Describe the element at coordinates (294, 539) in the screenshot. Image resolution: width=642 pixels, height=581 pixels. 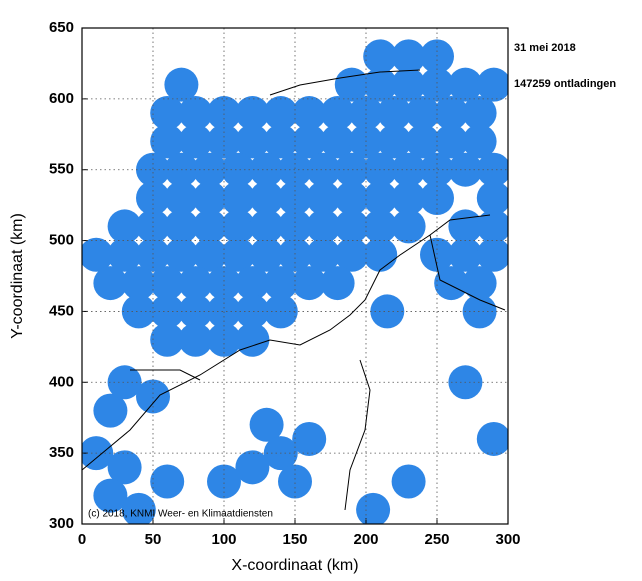
I see `x-tick-label: 150` at that location.